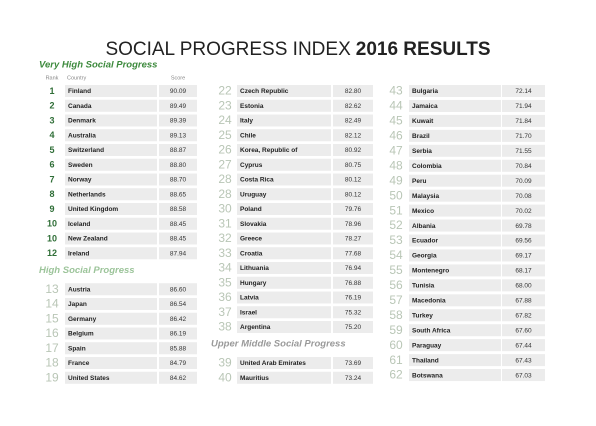 The height and width of the screenshot is (426, 596). What do you see at coordinates (249, 298) in the screenshot?
I see `country: Latvia` at bounding box center [249, 298].